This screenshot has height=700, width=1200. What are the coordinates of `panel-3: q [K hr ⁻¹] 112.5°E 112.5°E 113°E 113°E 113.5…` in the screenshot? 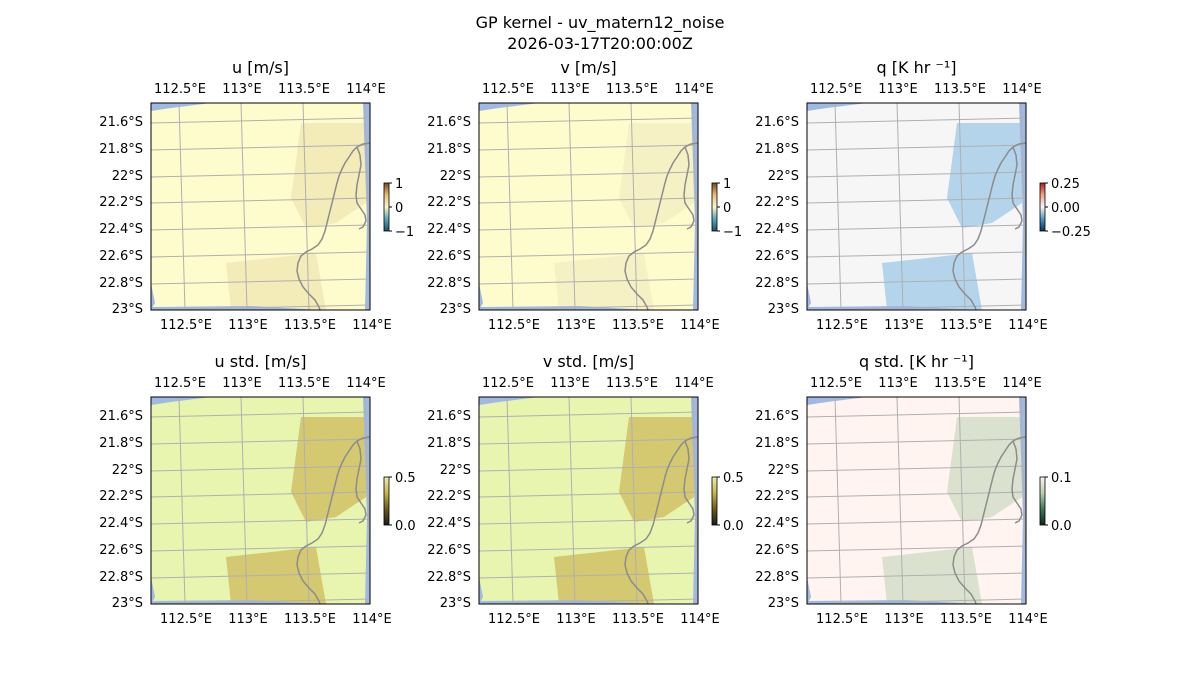 It's located at (923, 195).